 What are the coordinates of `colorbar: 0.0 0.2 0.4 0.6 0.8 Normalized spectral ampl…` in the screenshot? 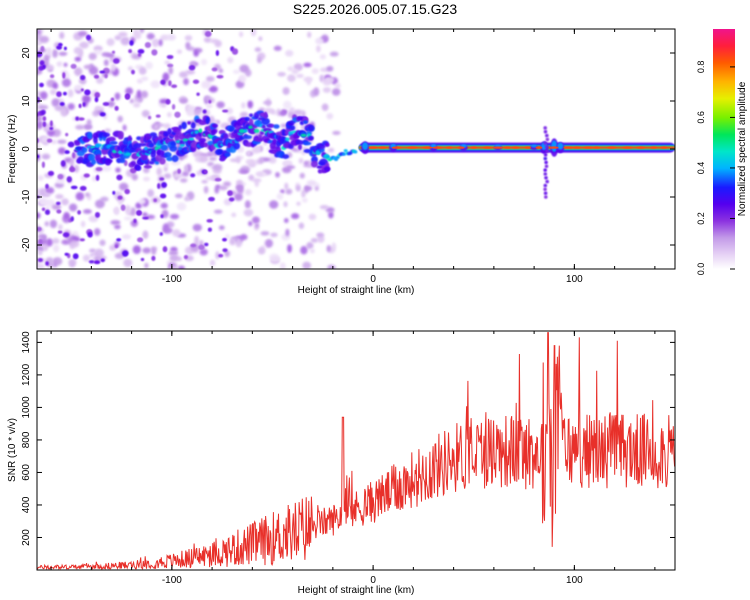 It's located at (722, 152).